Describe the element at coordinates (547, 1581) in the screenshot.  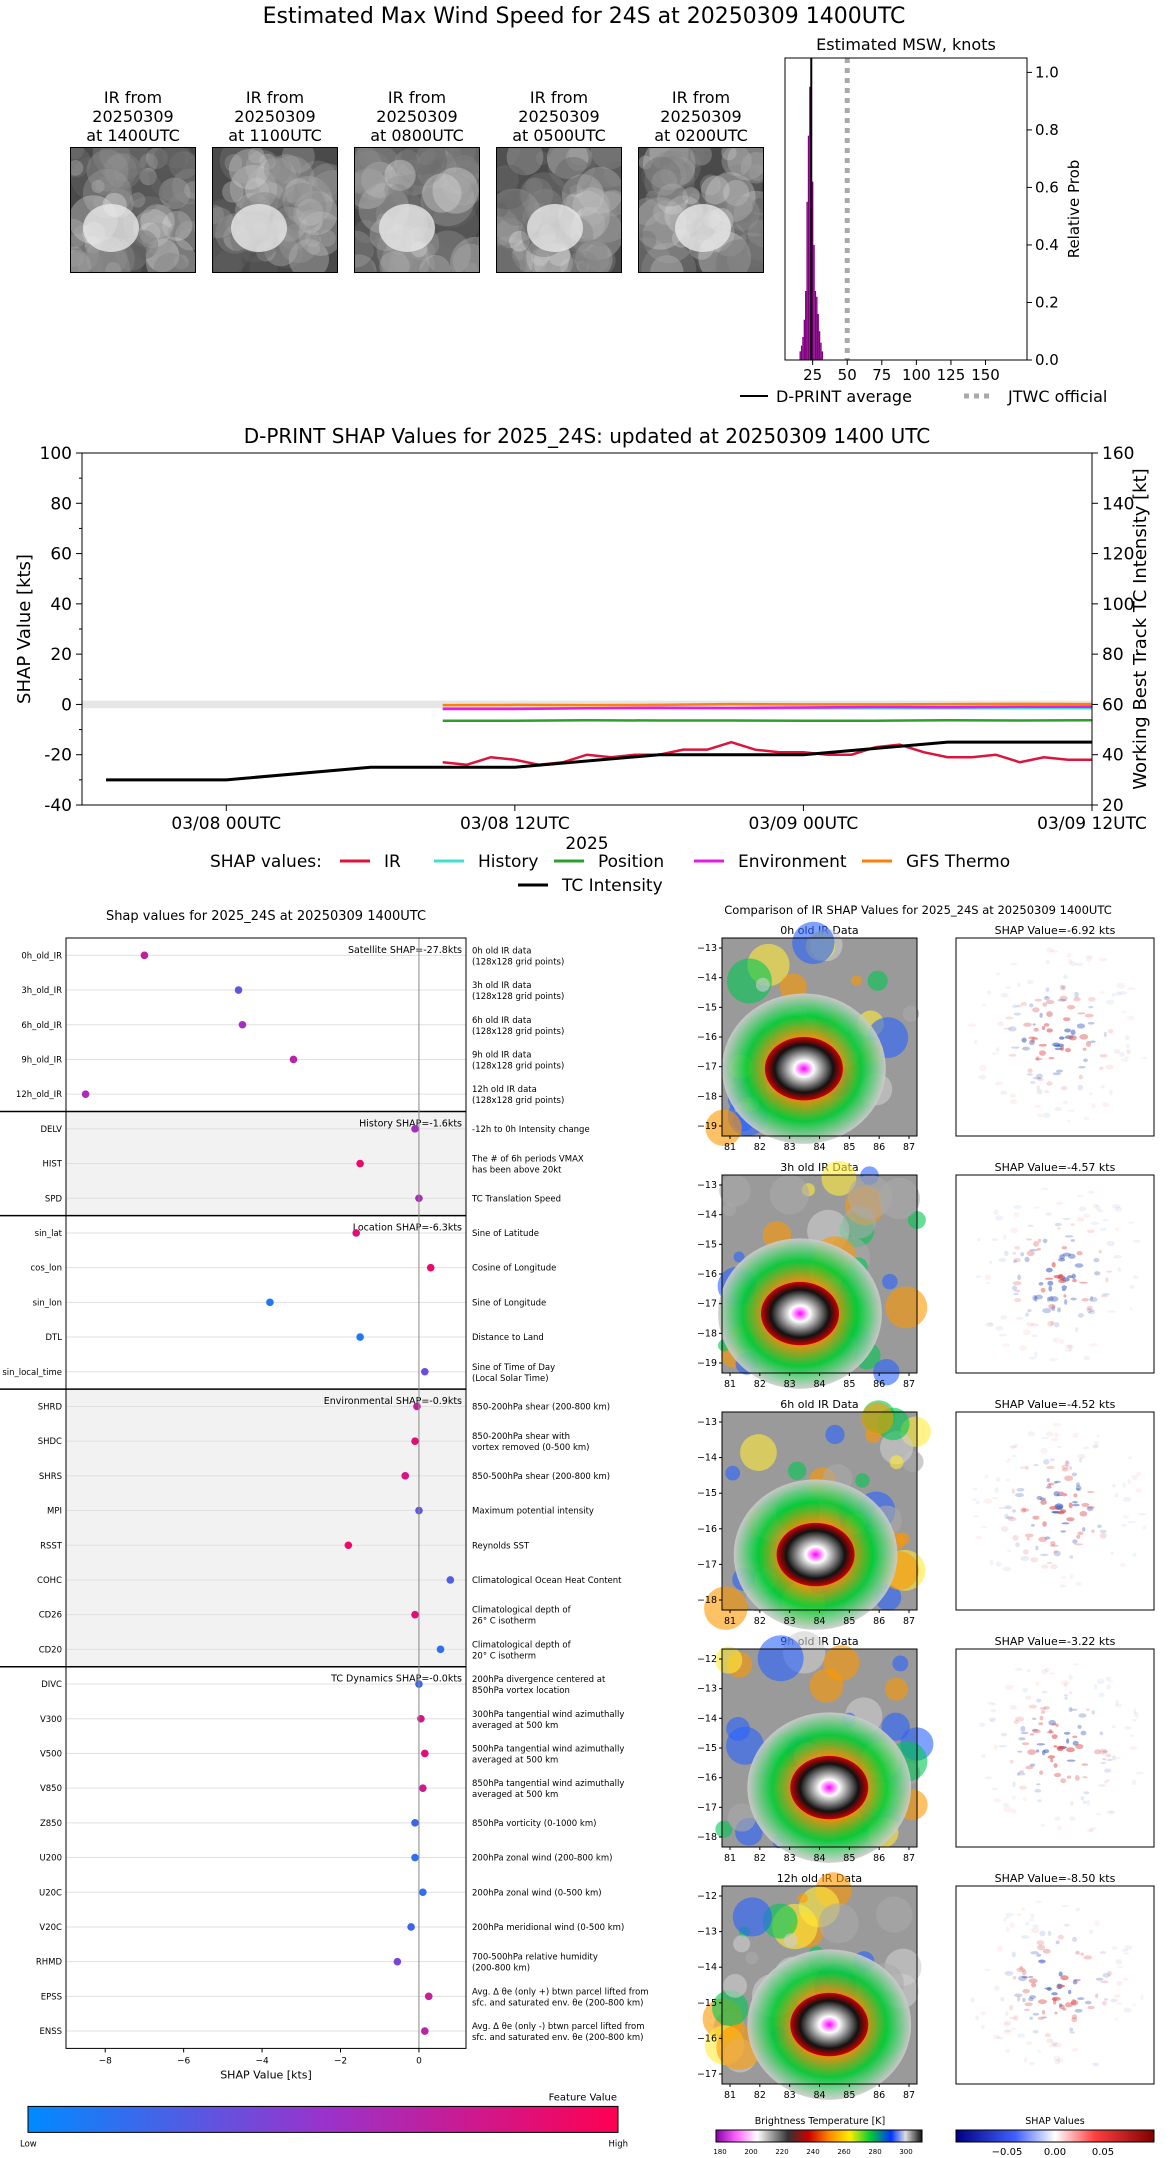
I see `feature-description: Climatological Ocean Heat Content` at that location.